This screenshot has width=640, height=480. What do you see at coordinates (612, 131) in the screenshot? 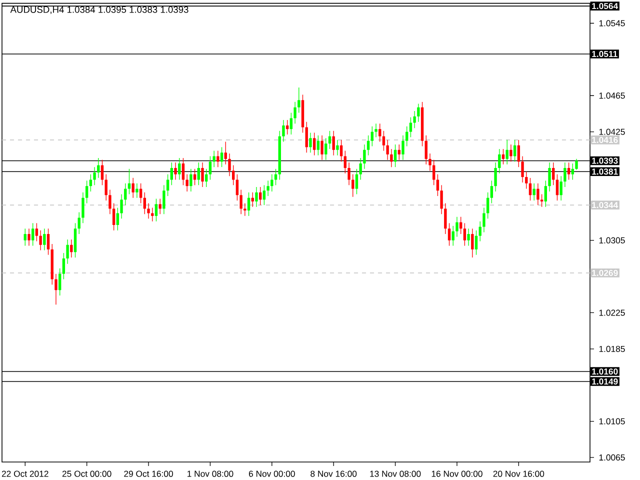
I see `y-tick-label: 1.0425` at bounding box center [612, 131].